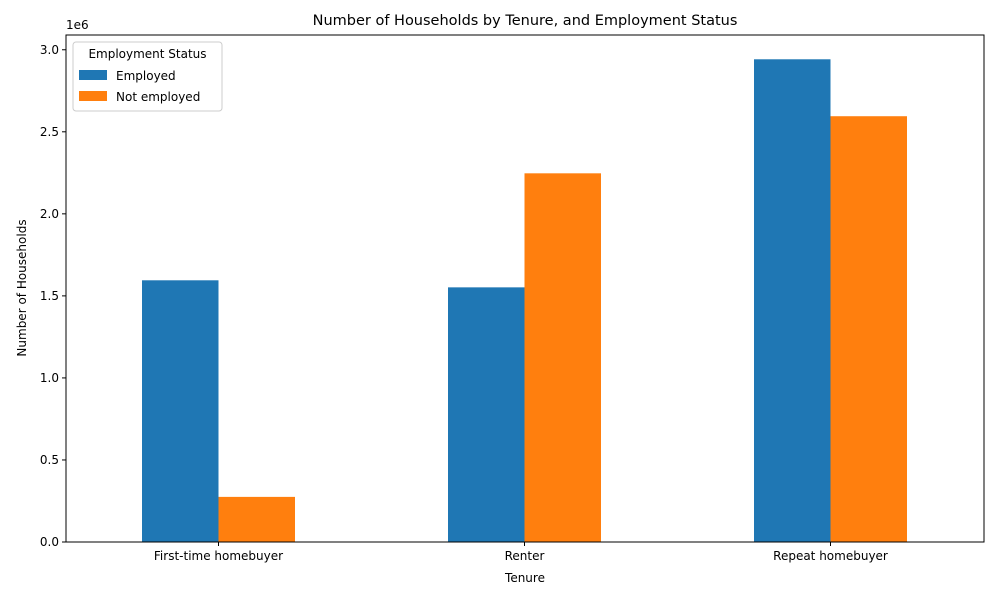  What do you see at coordinates (77, 25) in the screenshot?
I see `y-offset-text: 1e6` at bounding box center [77, 25].